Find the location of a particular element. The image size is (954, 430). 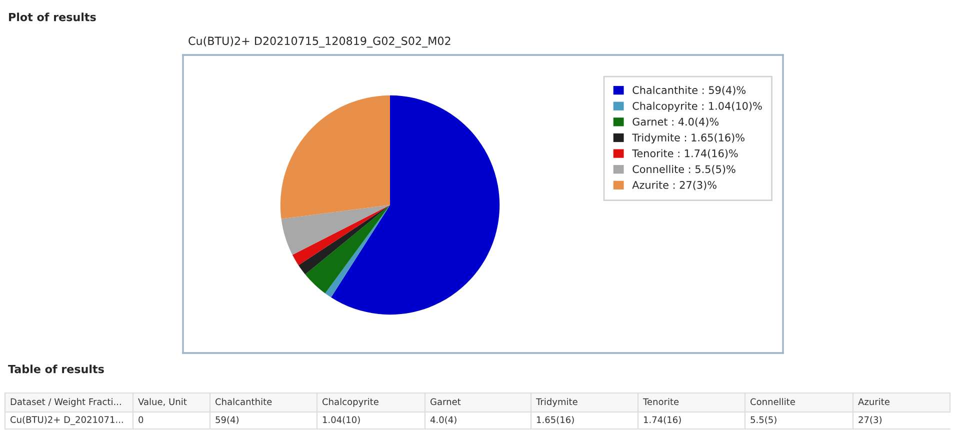

category-label: Connellite is located at coordinates (772, 402).